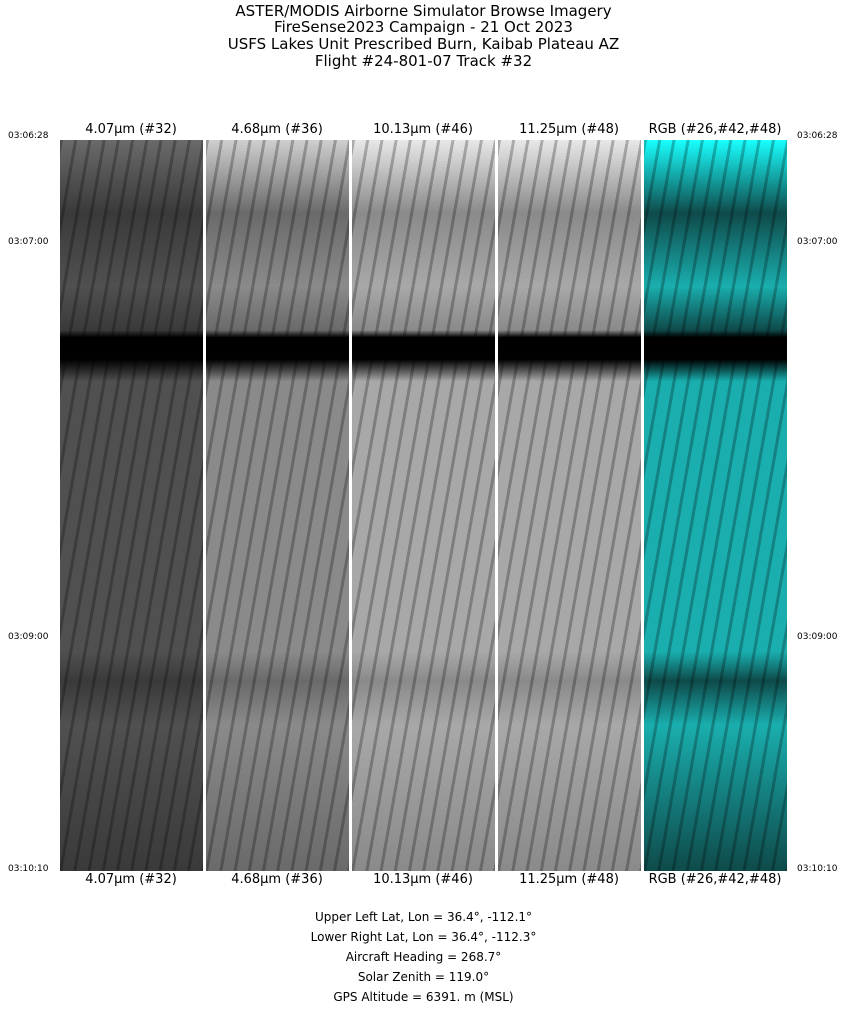 The height and width of the screenshot is (1012, 847). What do you see at coordinates (715, 879) in the screenshot?
I see `panel-label-bottom: RGB (#26,#42,#48)` at bounding box center [715, 879].